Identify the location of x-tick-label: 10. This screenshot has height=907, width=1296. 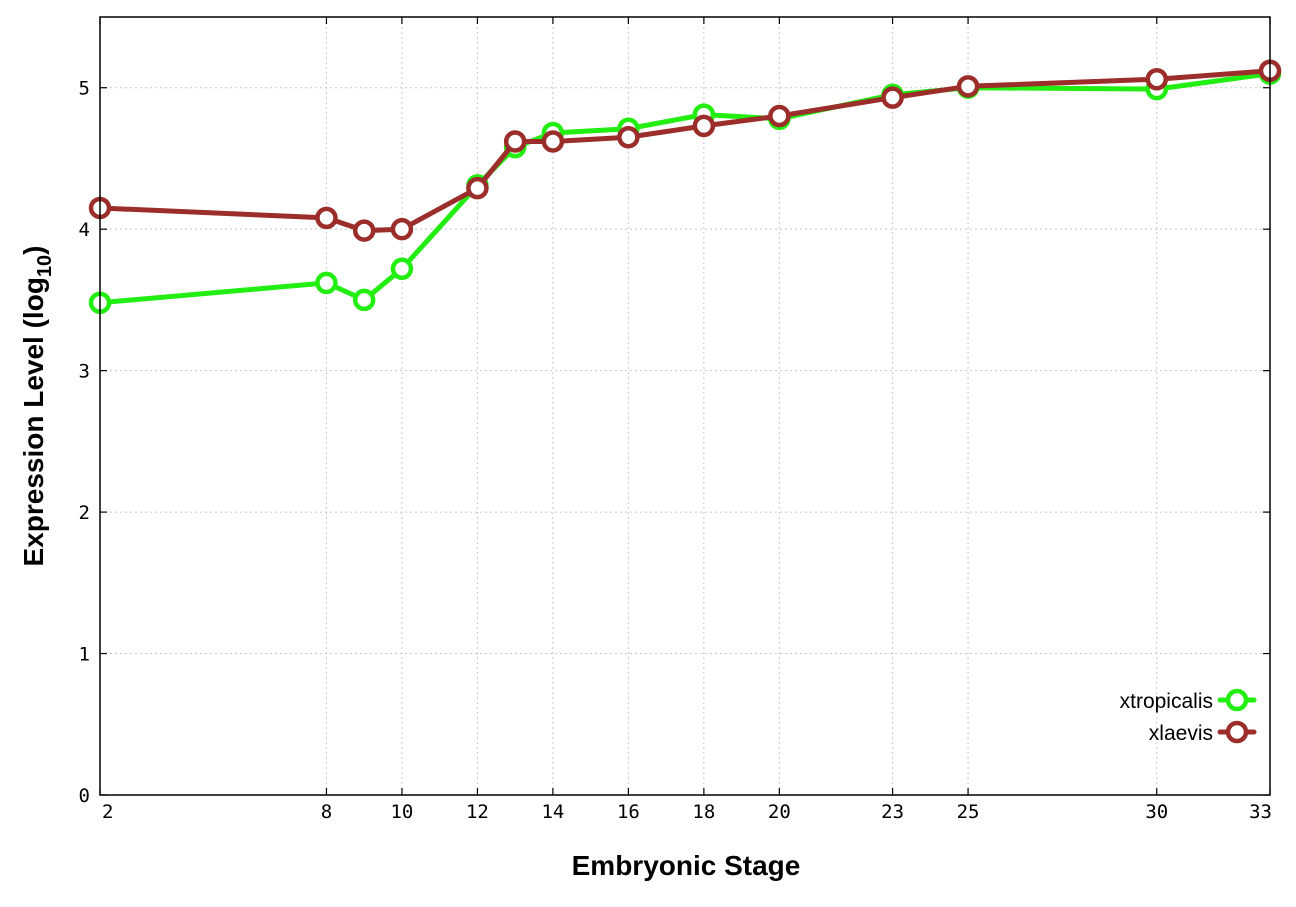
(401, 812).